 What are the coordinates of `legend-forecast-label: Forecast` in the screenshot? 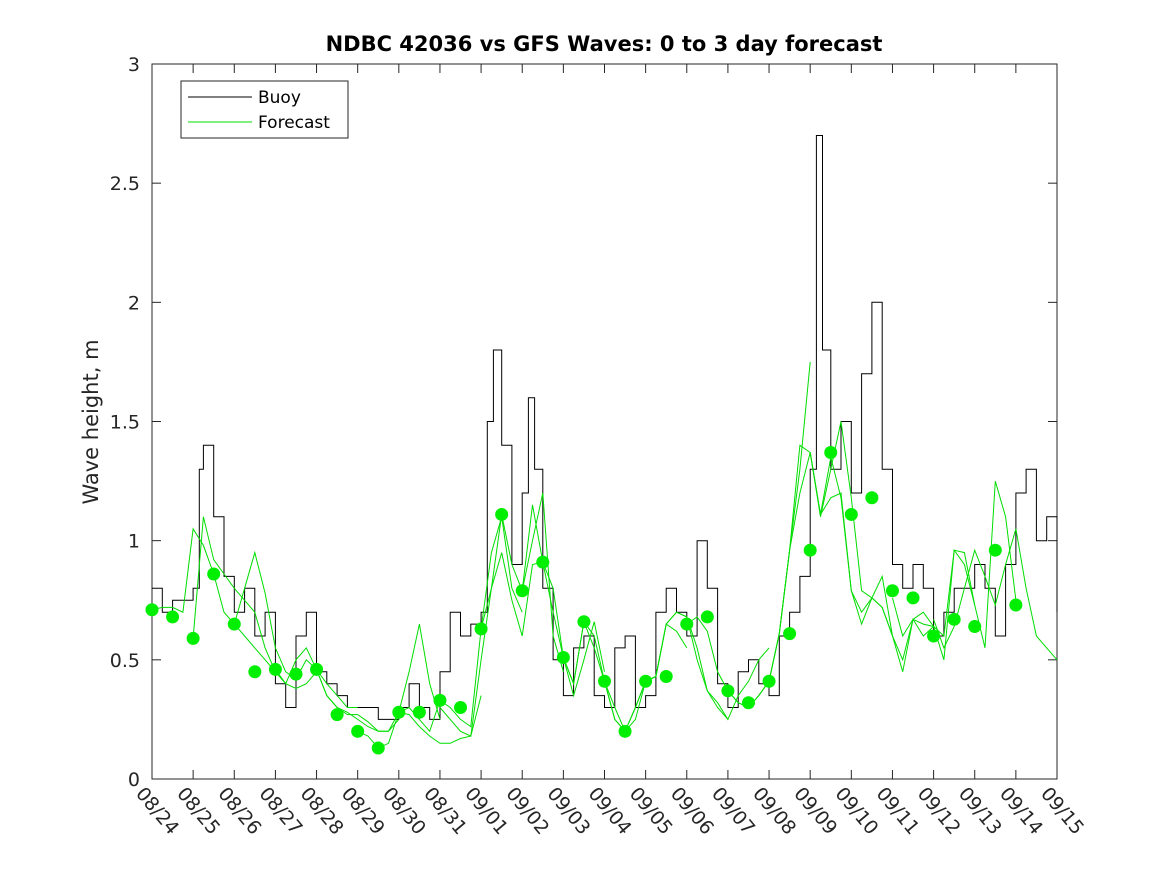 It's located at (294, 123).